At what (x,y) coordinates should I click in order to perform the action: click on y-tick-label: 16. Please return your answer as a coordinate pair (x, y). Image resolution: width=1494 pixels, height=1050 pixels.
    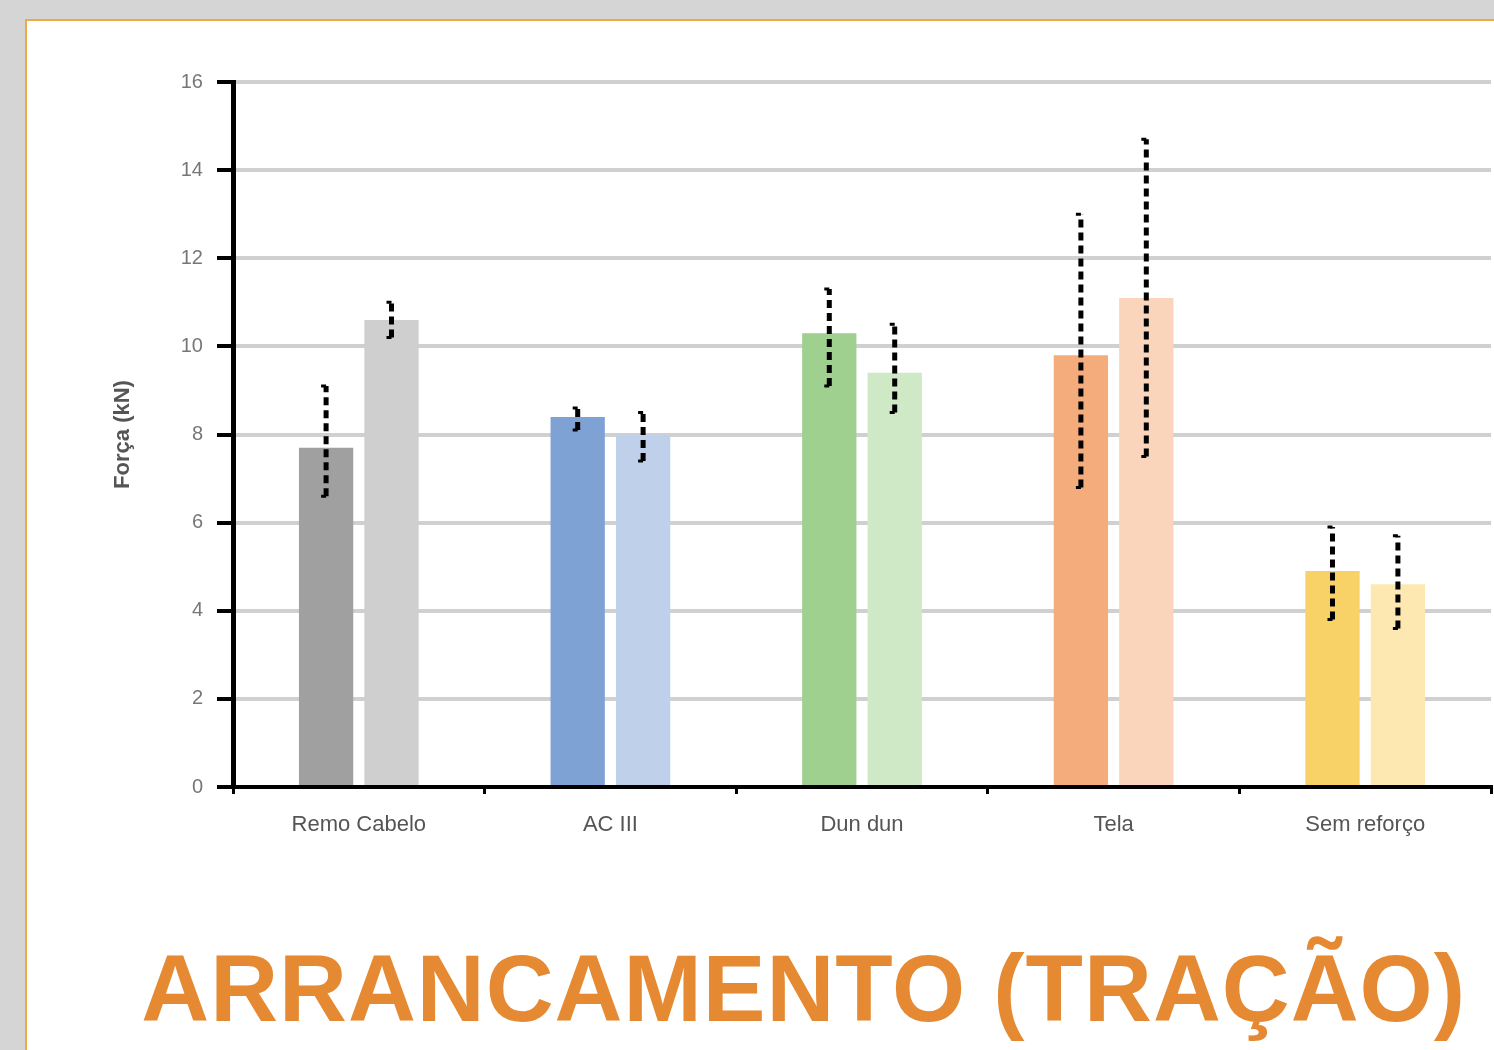
    Looking at the image, I should click on (191, 80).